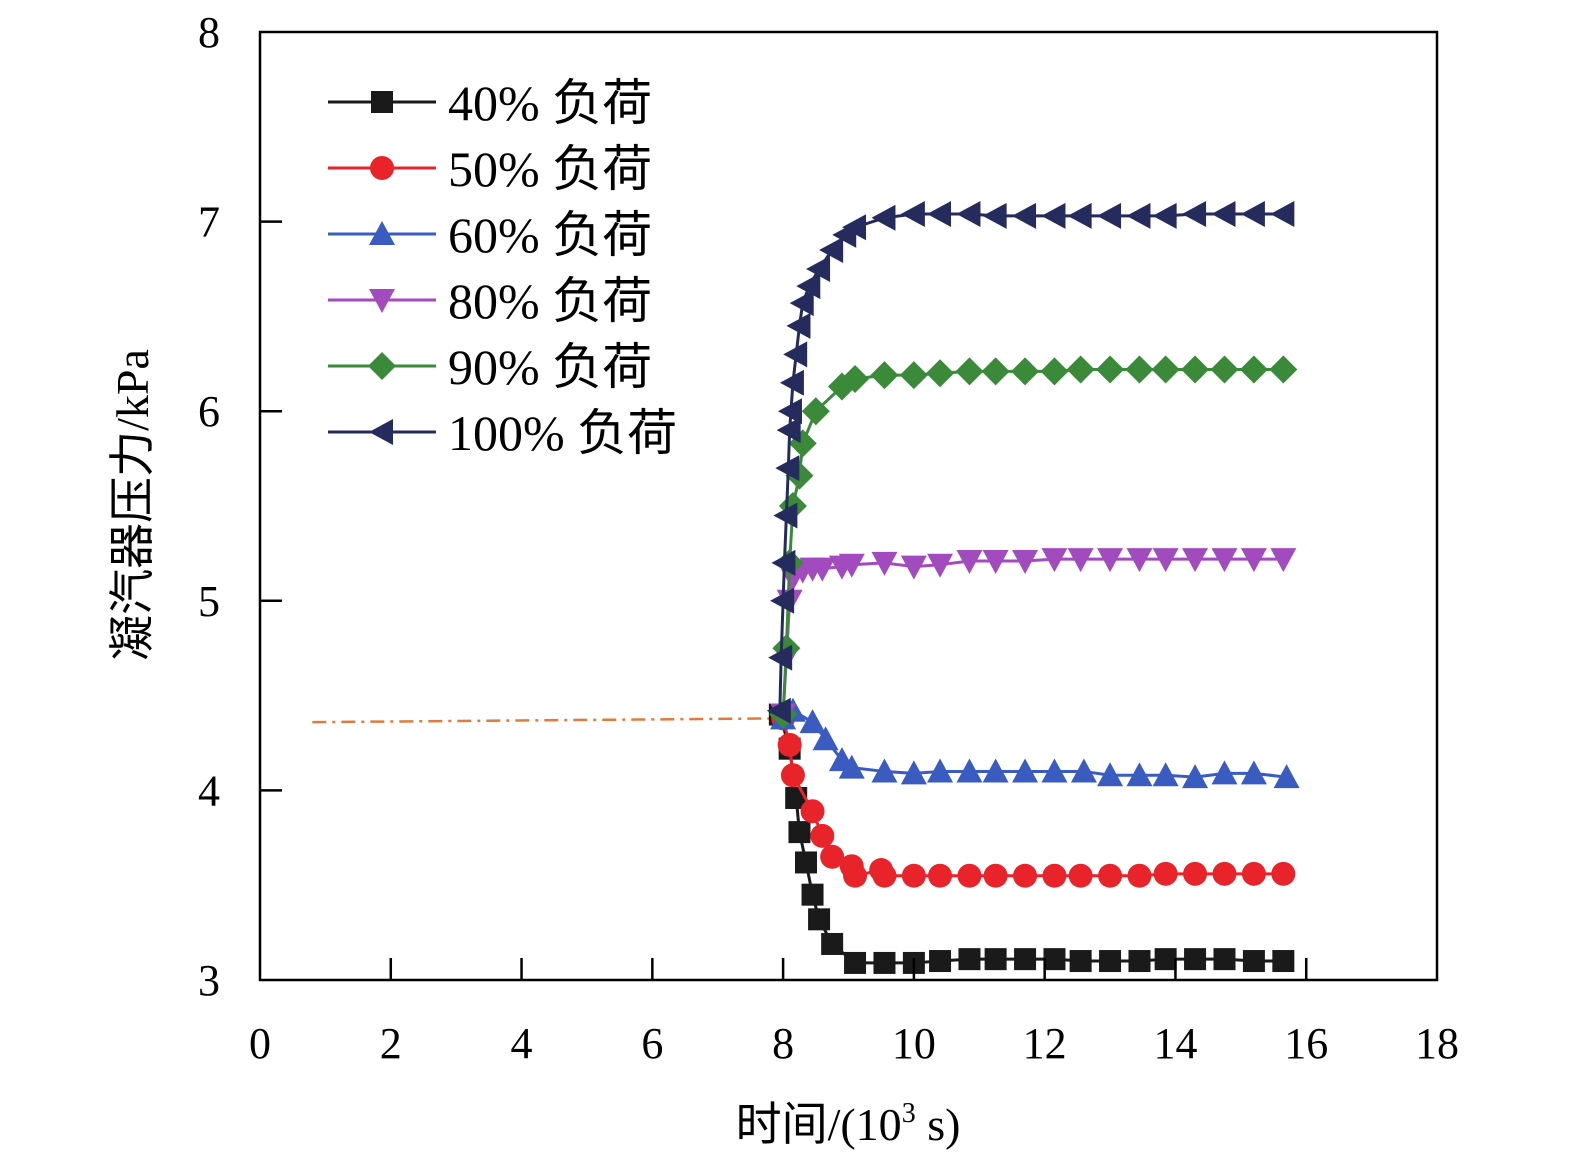  I want to click on legend-entry: 60% 负荷, so click(490, 235).